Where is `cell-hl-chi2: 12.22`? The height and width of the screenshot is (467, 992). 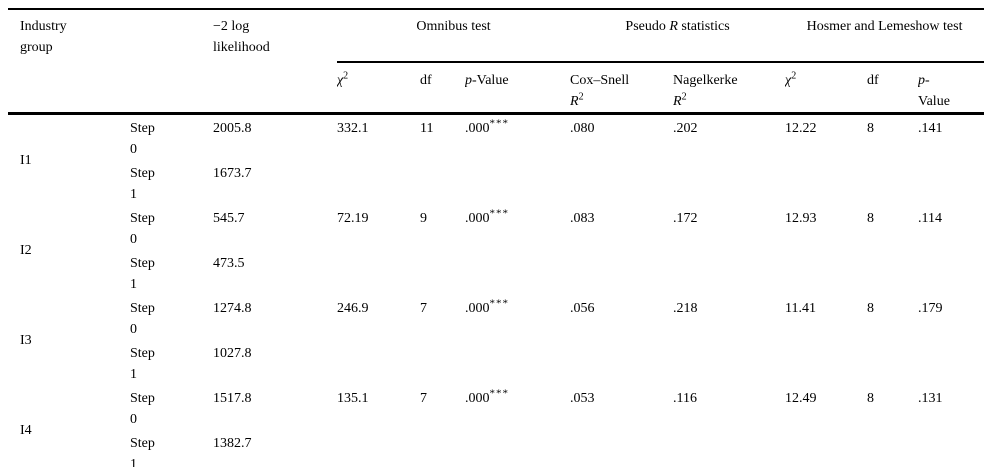 cell-hl-chi2: 12.22 is located at coordinates (801, 128).